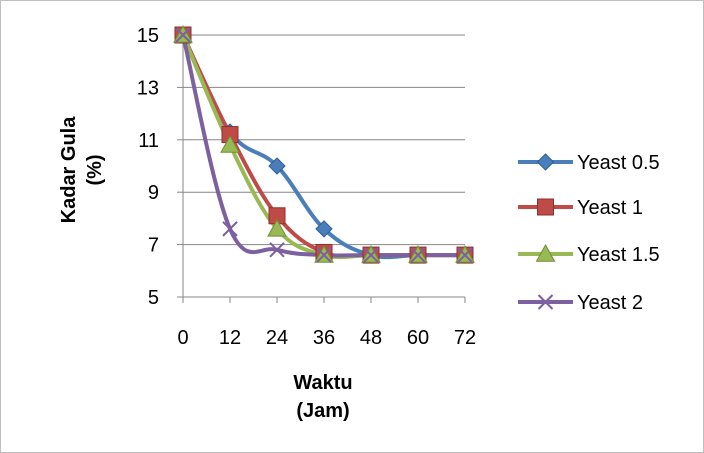  I want to click on x-axis-title-line-1: Waktu, so click(322, 383).